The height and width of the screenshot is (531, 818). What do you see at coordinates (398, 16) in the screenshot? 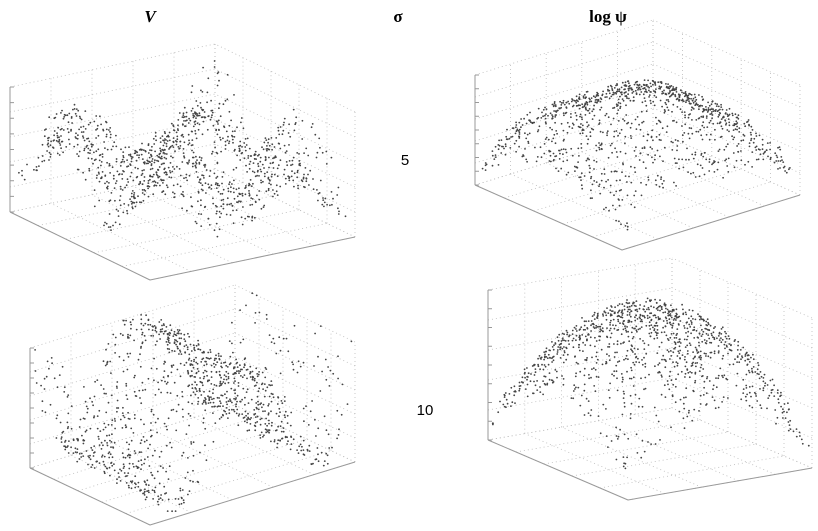
I see `column-header: σ` at bounding box center [398, 16].